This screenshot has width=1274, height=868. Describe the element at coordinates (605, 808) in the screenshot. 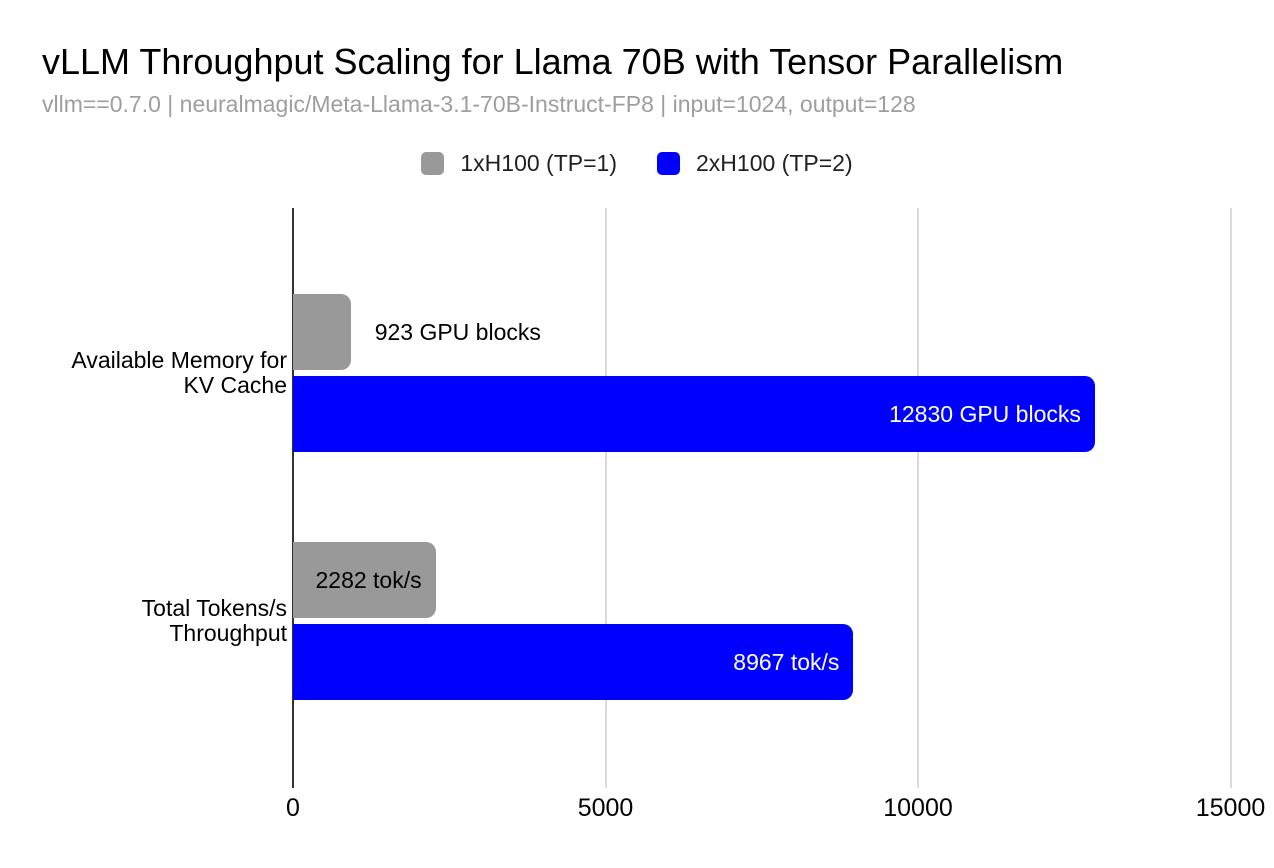

I see `x-tick-label-5000: 5000` at that location.